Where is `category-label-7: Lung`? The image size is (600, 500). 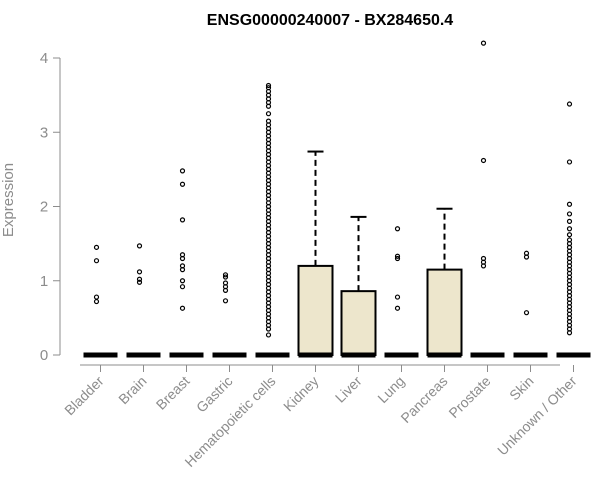
category-label-7: Lung is located at coordinates (390, 389).